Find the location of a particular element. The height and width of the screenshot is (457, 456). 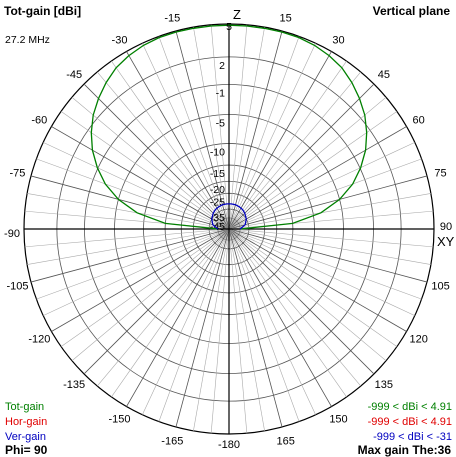

right-title: Vertical plane is located at coordinates (411, 11).